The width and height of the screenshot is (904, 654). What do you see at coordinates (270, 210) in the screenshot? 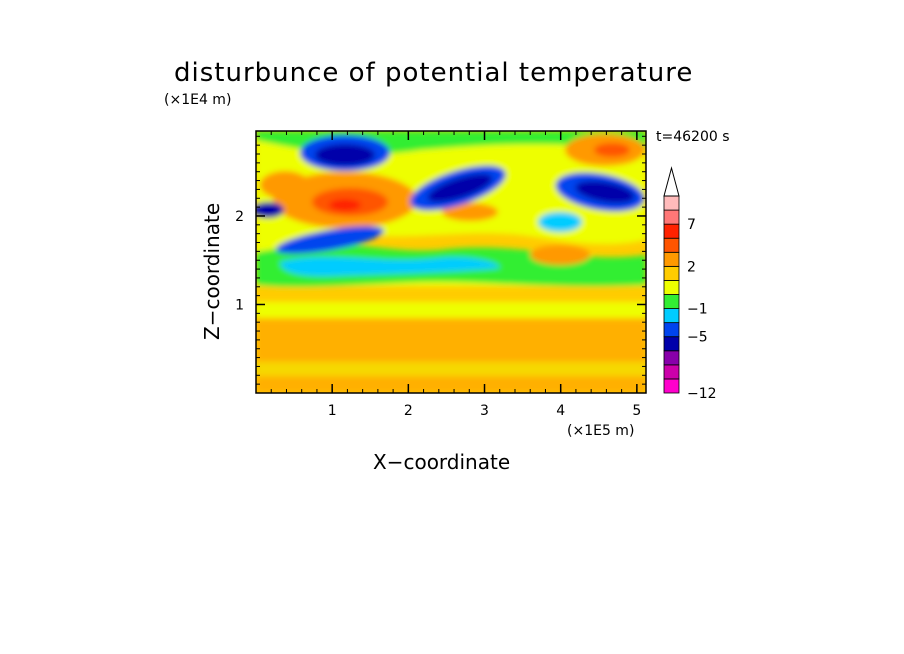
I see `field-cold-edge` at bounding box center [270, 210].